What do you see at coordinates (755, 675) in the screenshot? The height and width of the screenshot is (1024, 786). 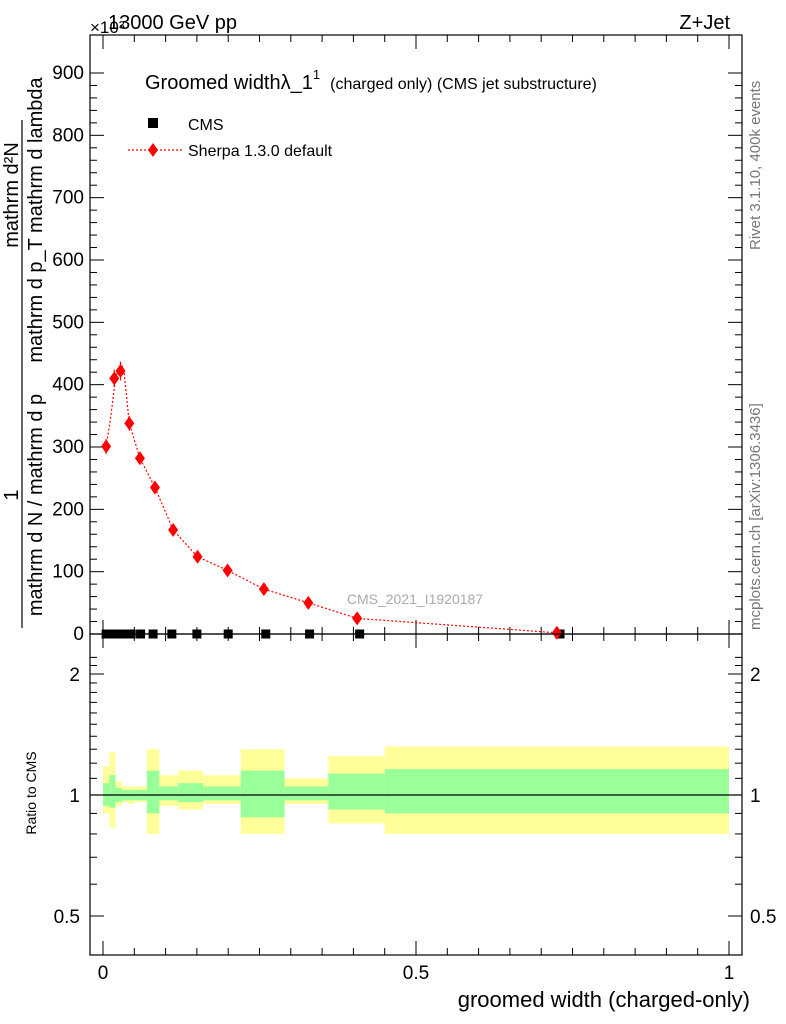 I see `ratio-y-tick-label-right: 2` at bounding box center [755, 675].